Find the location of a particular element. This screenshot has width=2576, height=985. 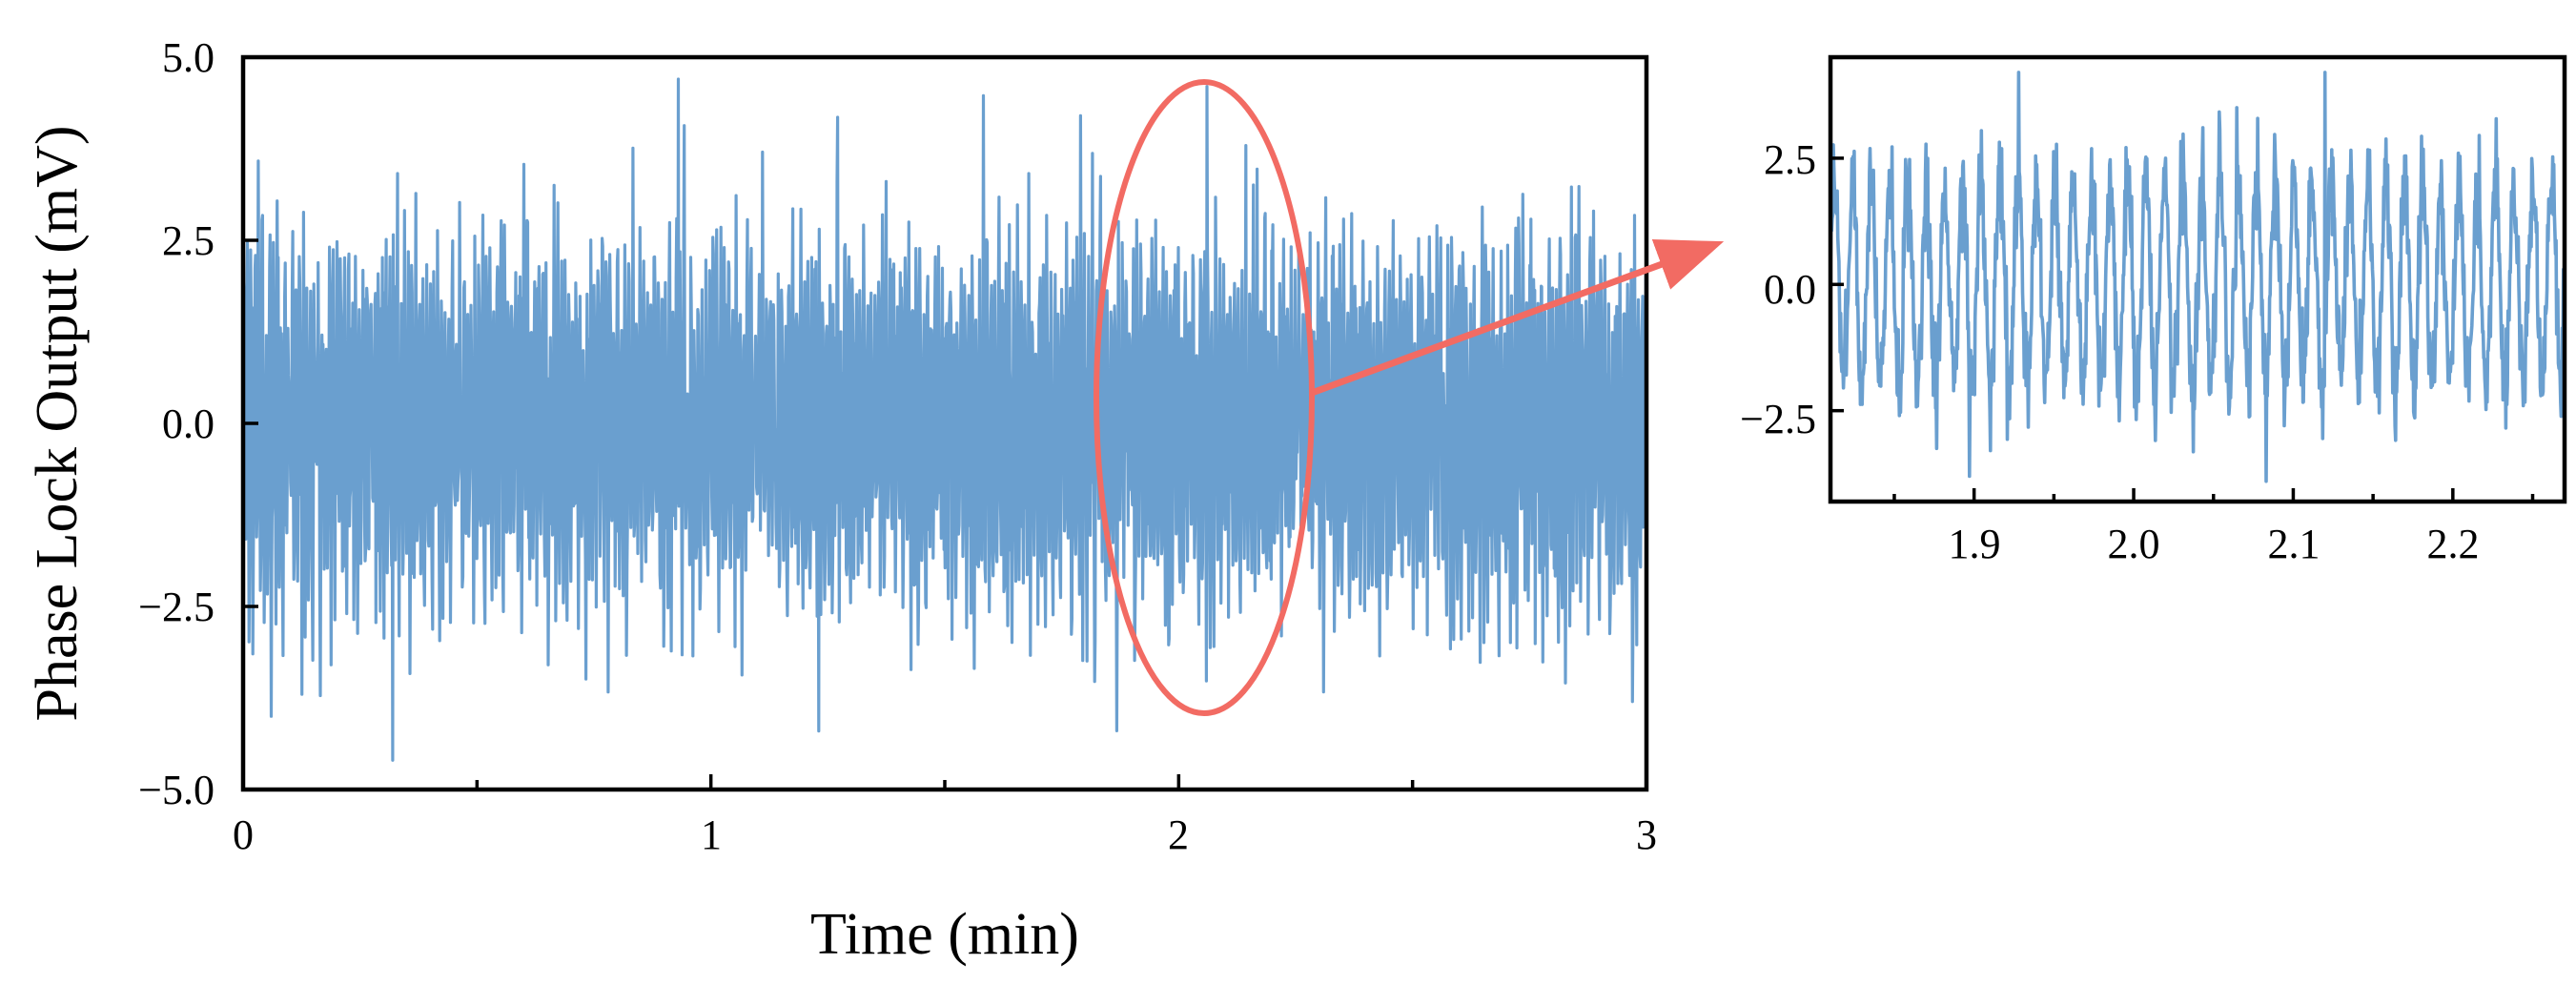

main-xtick-label-3: 3 is located at coordinates (1646, 834).